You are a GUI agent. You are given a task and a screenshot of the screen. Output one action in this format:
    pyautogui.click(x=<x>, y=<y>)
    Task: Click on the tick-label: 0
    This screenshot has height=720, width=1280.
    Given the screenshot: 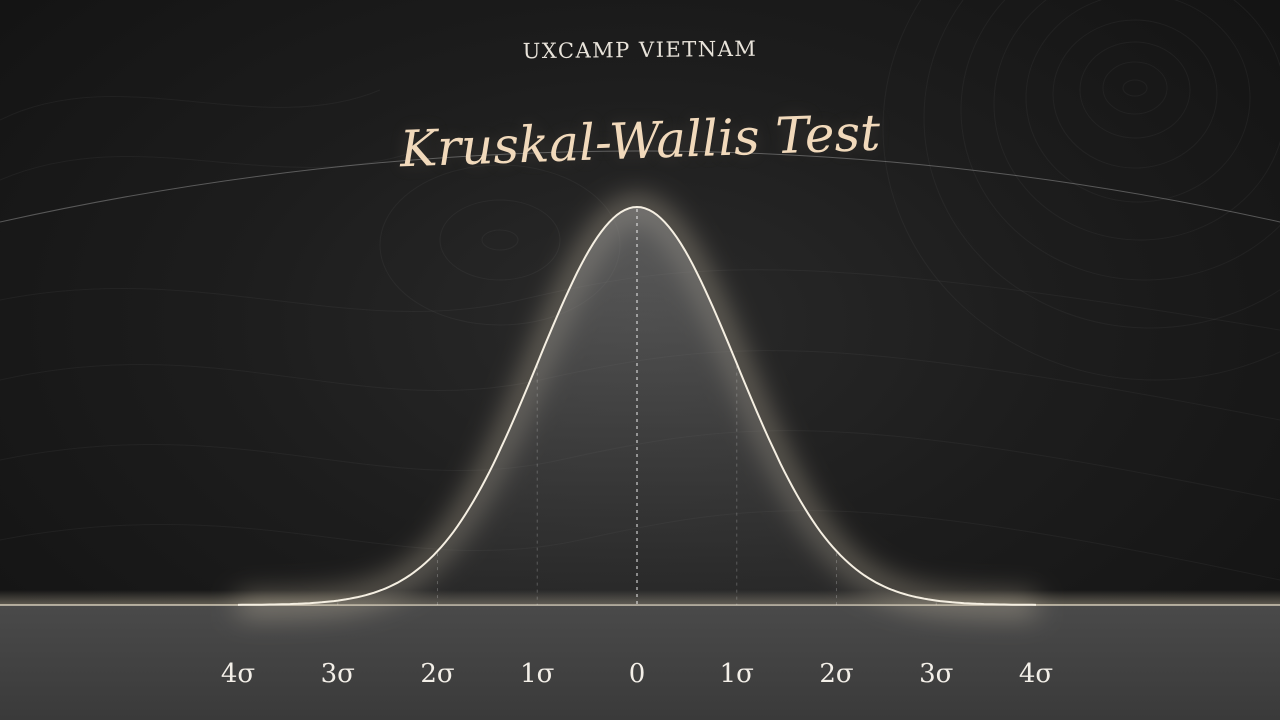 What is the action you would take?
    pyautogui.click(x=637, y=674)
    